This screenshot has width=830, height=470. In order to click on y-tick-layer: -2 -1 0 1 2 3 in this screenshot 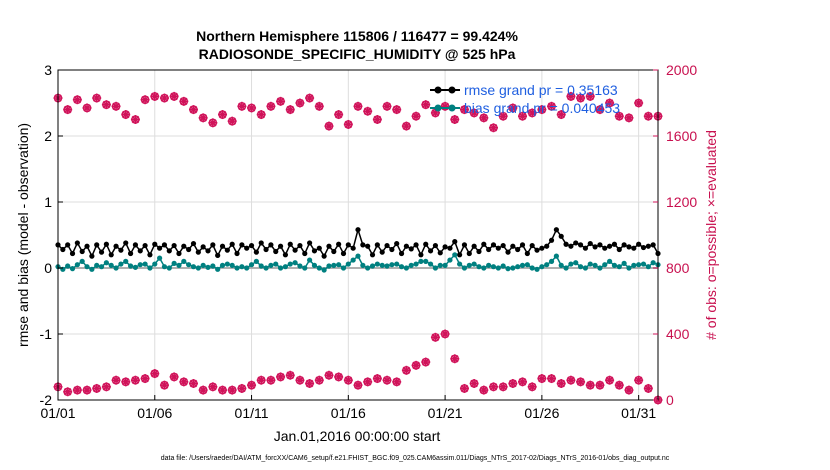, I will do `click(51, 235)`.